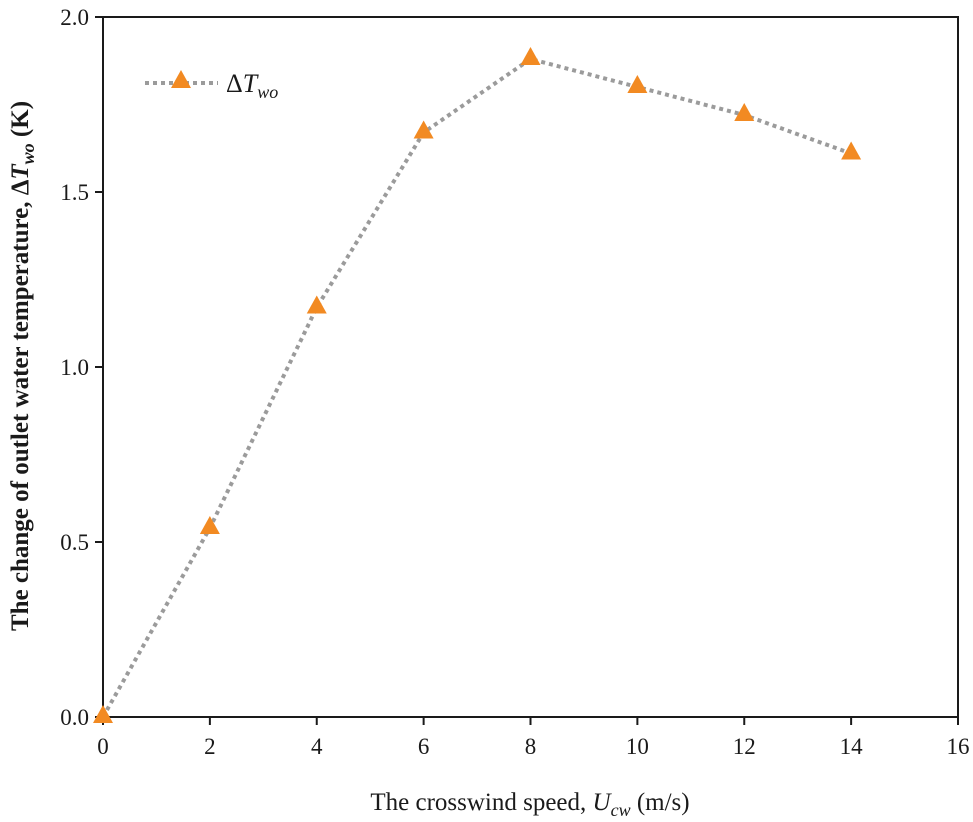 This screenshot has height=822, width=973. What do you see at coordinates (424, 746) in the screenshot?
I see `x-tick-label: 6` at bounding box center [424, 746].